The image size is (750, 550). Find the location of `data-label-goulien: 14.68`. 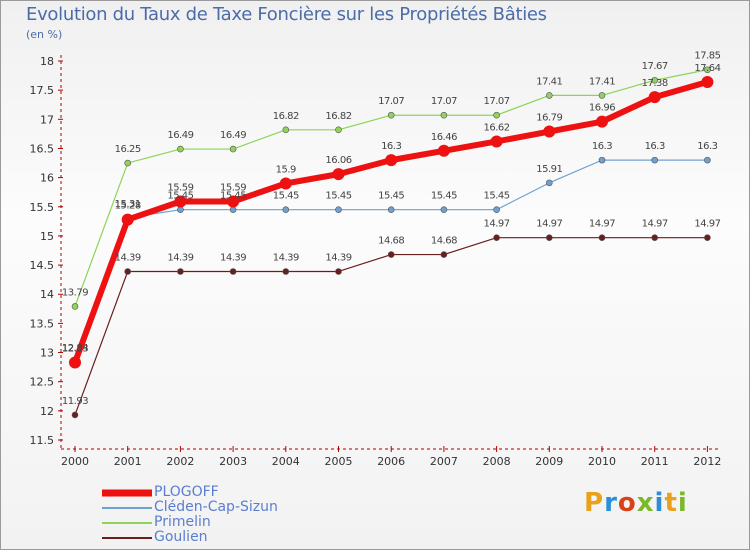

data-label-goulien: 14.68 is located at coordinates (391, 241).